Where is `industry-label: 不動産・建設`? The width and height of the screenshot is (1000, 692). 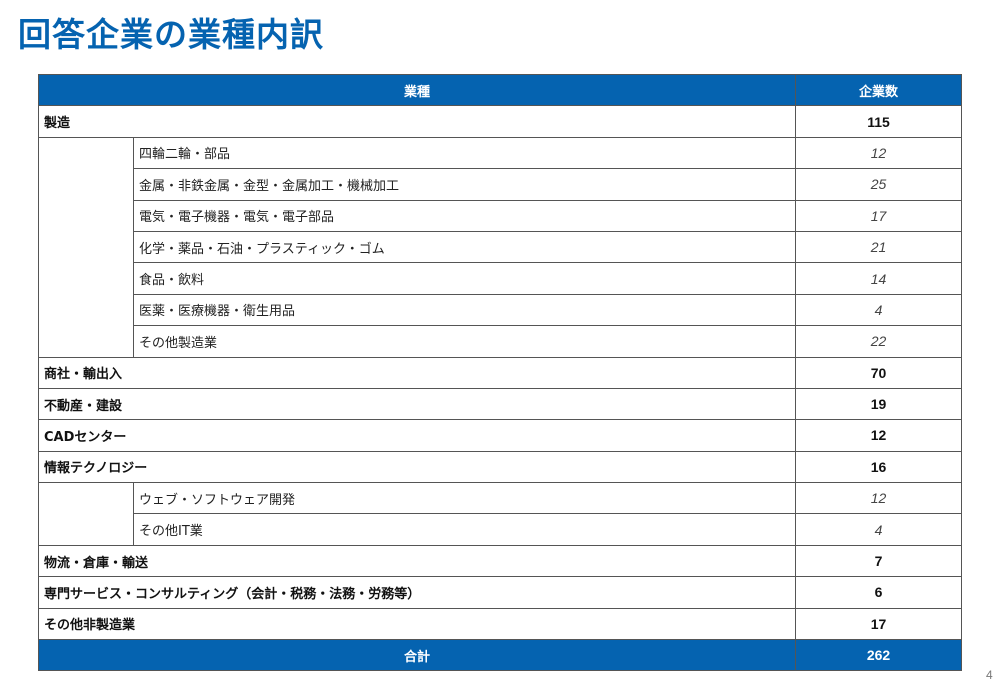 industry-label: 不動産・建設 is located at coordinates (417, 404).